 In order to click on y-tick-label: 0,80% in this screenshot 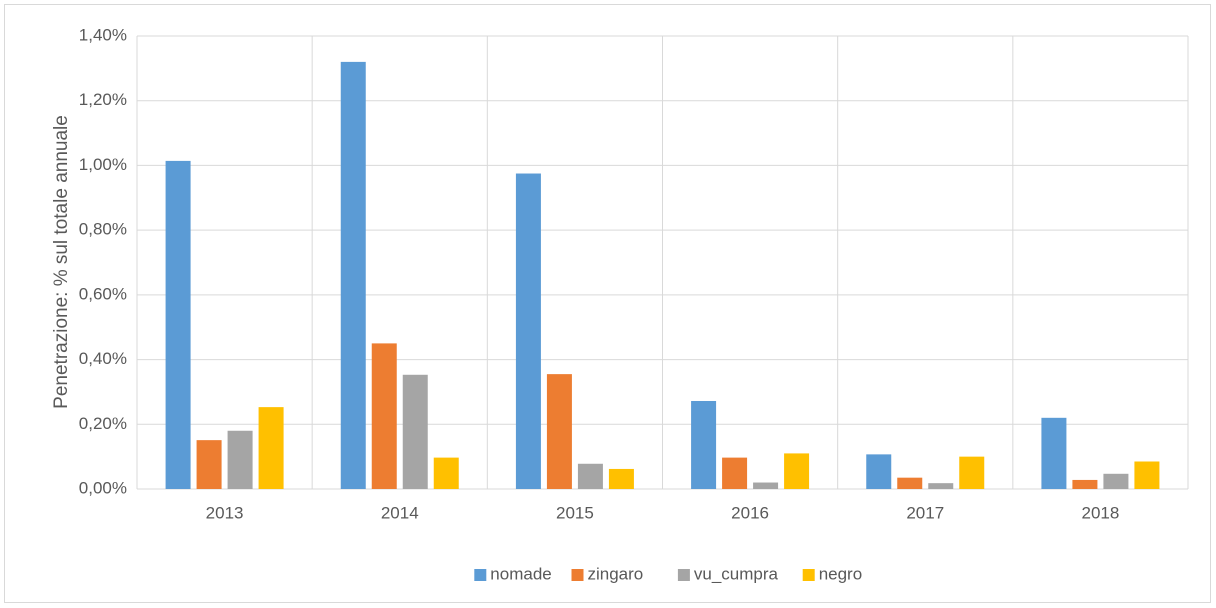, I will do `click(103, 229)`.